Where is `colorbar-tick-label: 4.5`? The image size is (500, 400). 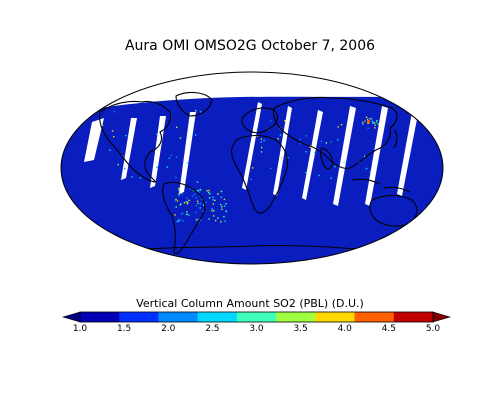
colorbar-tick-label: 4.5 is located at coordinates (389, 329).